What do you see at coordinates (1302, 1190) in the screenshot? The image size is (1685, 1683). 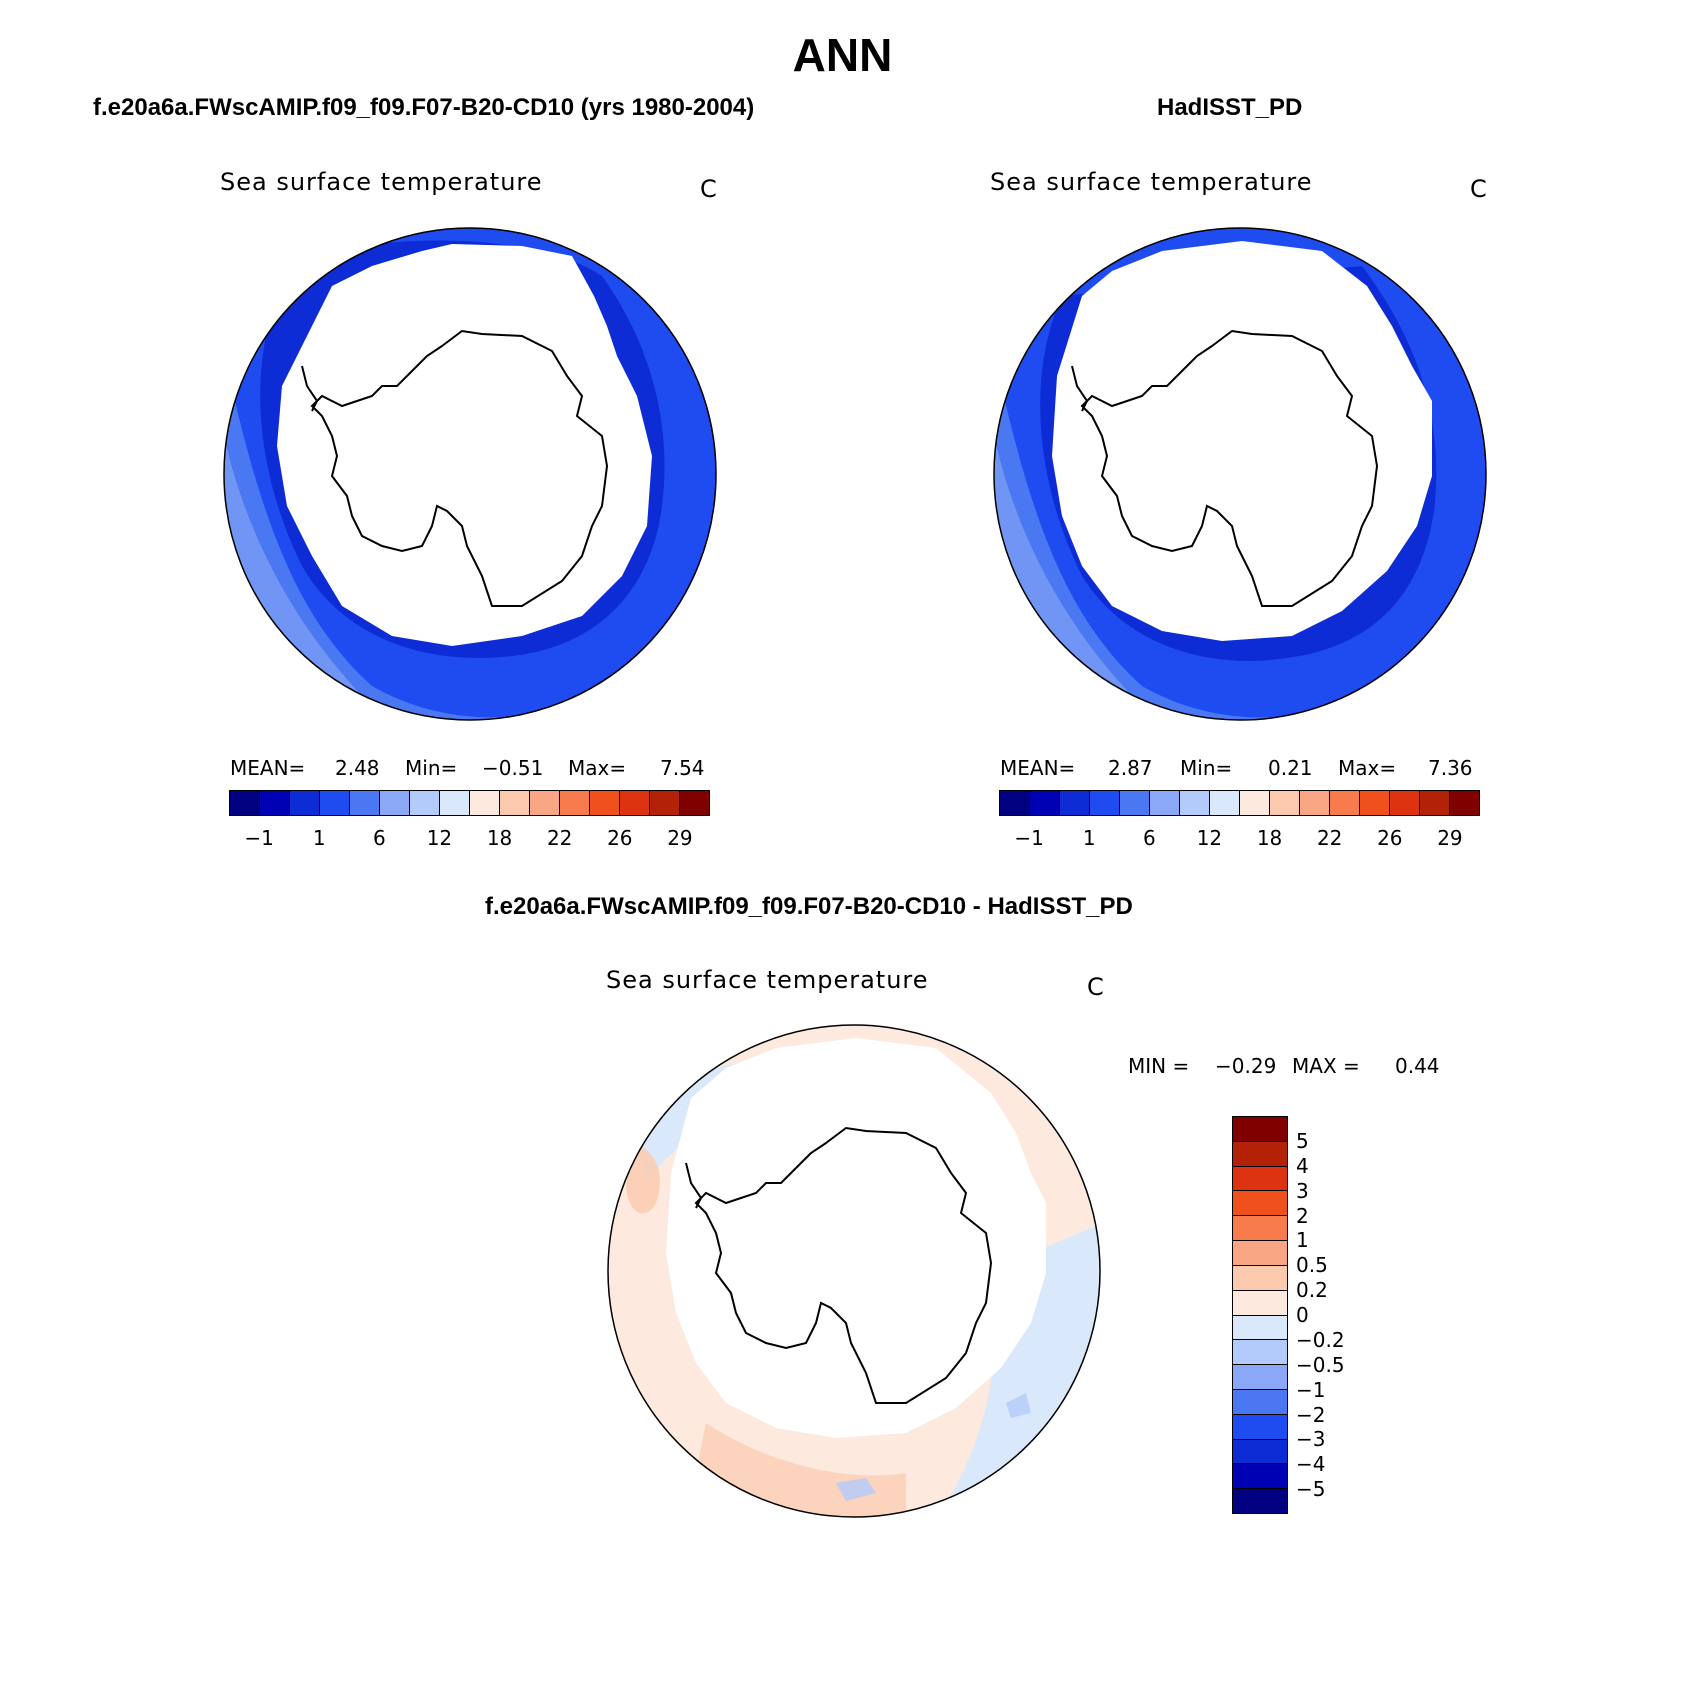 I see `diff-colorbar-tick-label: 3` at bounding box center [1302, 1190].